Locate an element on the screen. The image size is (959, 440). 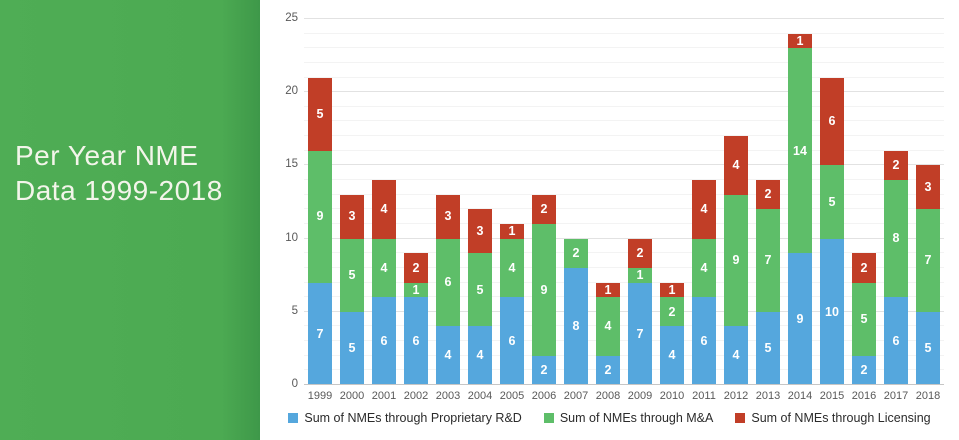
stacked-bar-2004: 3 5 4 is located at coordinates (480, 297).